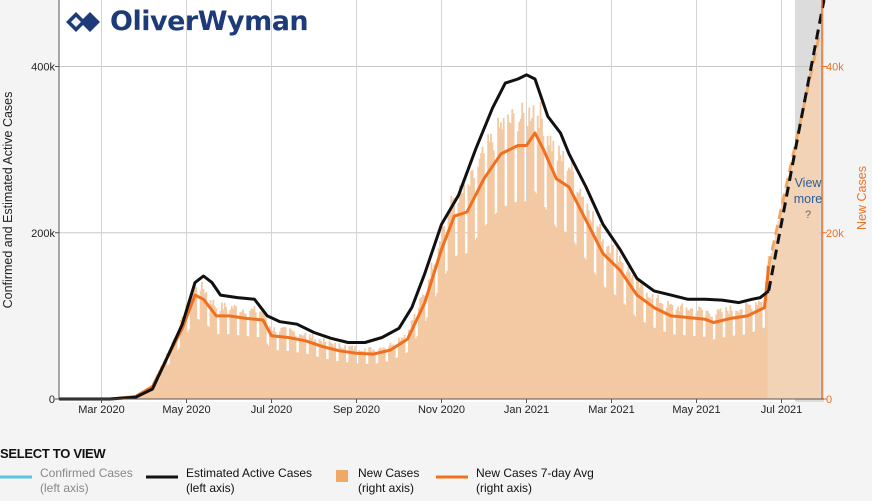  What do you see at coordinates (101, 410) in the screenshot?
I see `x-tick-label: Mar 2020` at bounding box center [101, 410].